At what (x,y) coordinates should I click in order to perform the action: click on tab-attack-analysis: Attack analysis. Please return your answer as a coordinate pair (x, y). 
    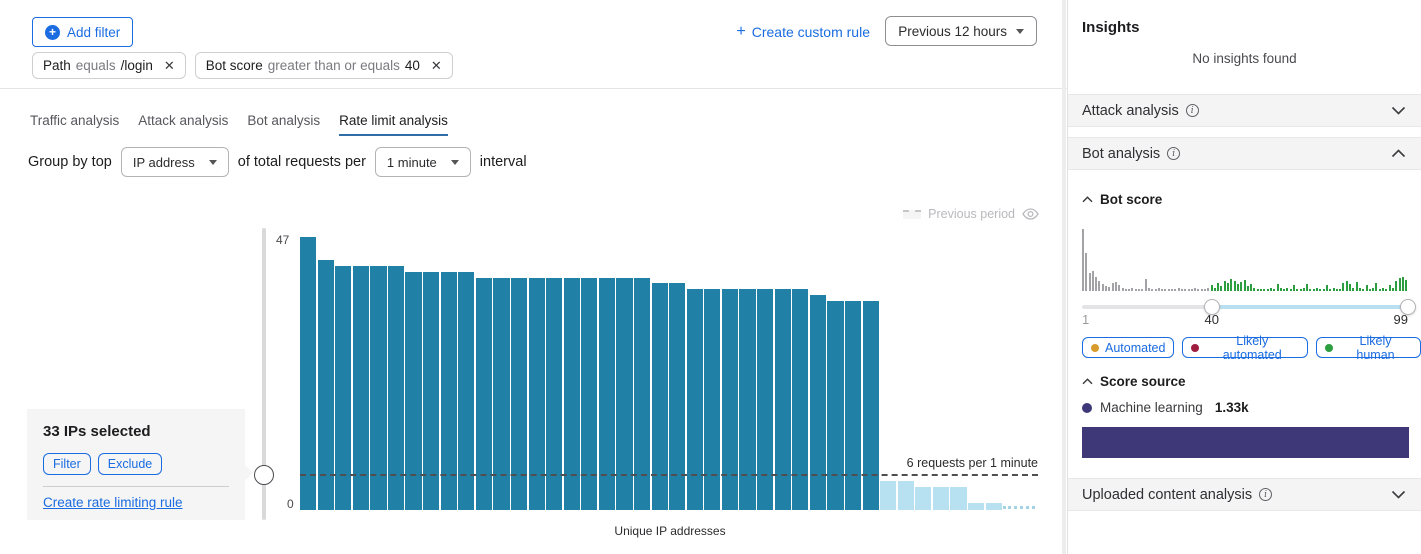
    Looking at the image, I should click on (183, 120).